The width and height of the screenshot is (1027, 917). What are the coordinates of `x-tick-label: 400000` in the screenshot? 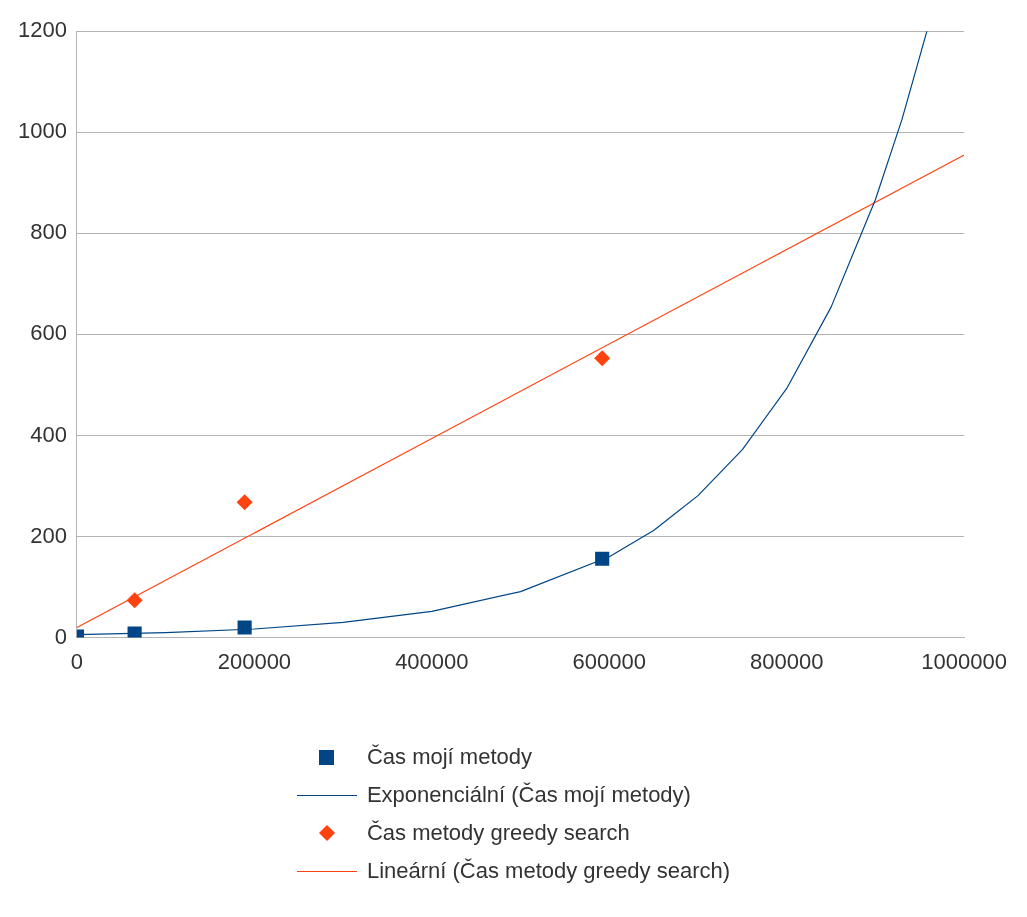 It's located at (432, 661).